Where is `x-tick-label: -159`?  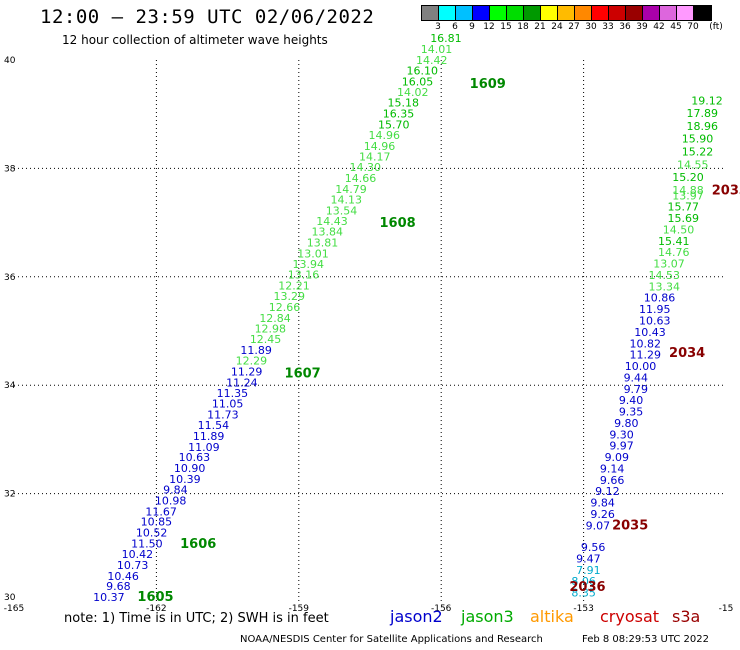 x-tick-label: -159 is located at coordinates (299, 609).